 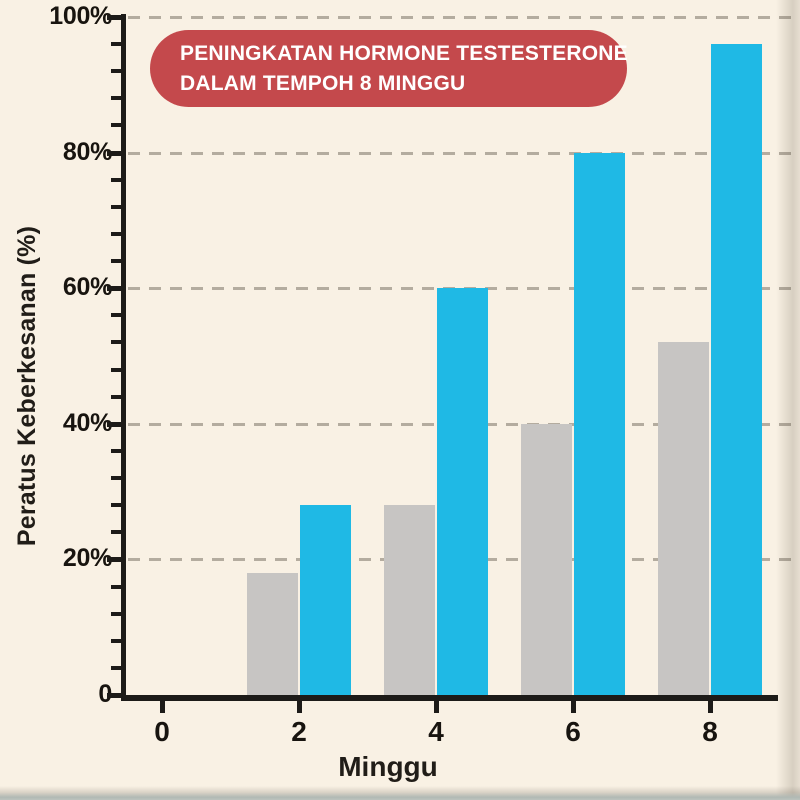 What do you see at coordinates (788, 400) in the screenshot?
I see `page-edge-shadow-right` at bounding box center [788, 400].